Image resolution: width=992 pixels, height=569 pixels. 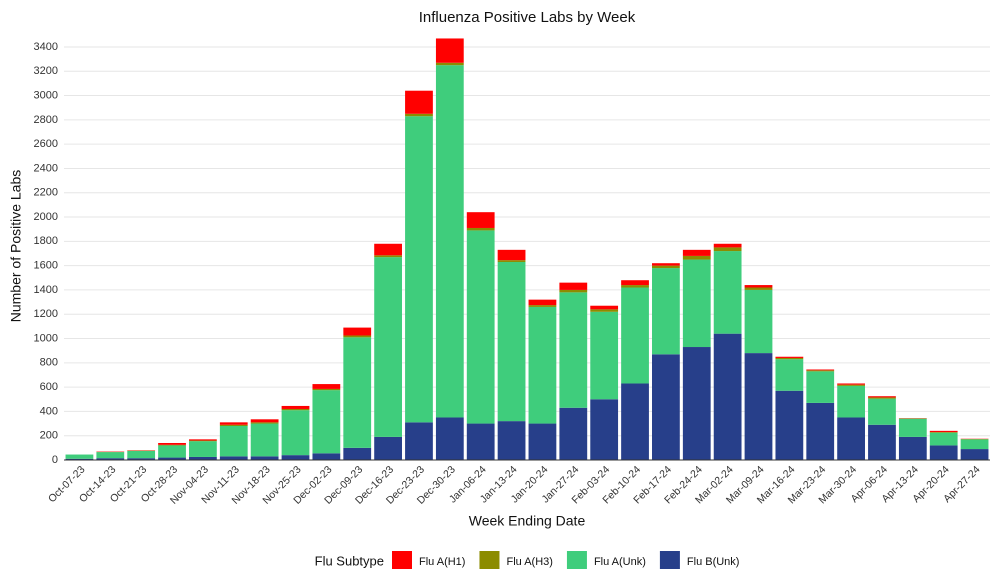 I want to click on legend-title: Flu Subtype, so click(x=349, y=560).